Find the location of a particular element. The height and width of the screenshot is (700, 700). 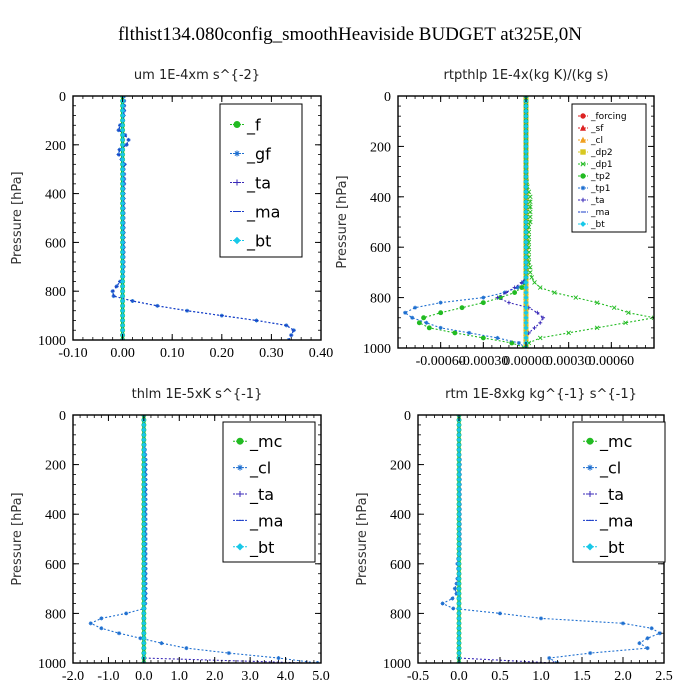

legend-label: _cl is located at coordinates (260, 469).